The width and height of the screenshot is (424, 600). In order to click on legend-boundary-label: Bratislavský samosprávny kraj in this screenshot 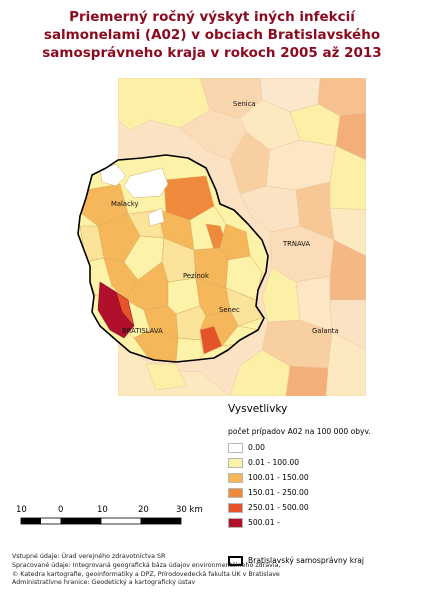, I will do `click(306, 560)`.